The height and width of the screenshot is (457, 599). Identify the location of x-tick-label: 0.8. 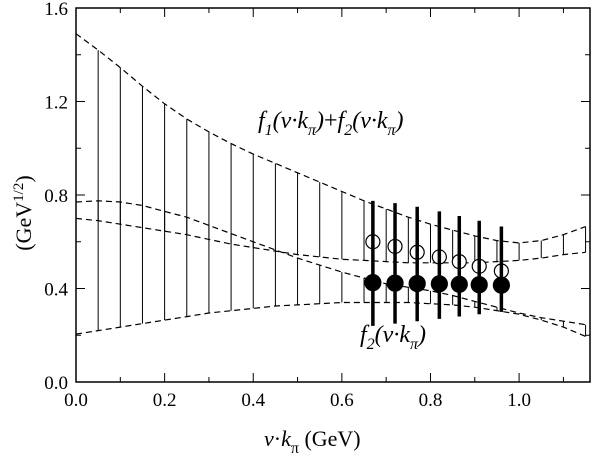
(431, 400).